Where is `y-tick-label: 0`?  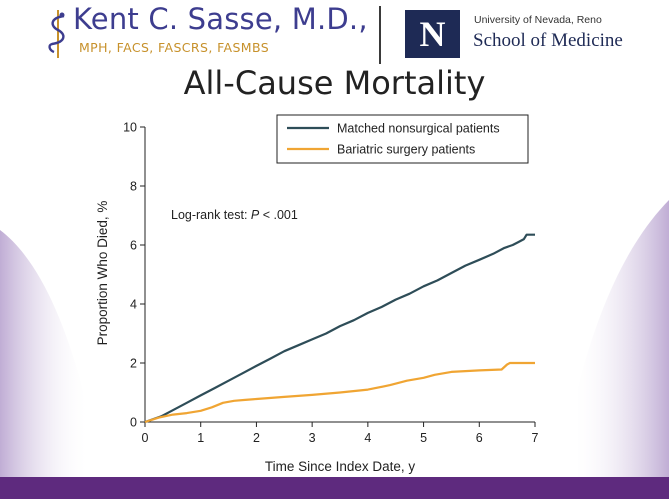 y-tick-label: 0 is located at coordinates (133, 423).